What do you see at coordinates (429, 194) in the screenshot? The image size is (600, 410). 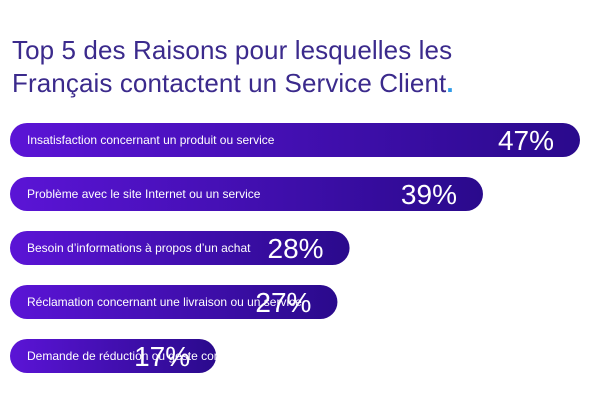 I see `bar-value-2: 39%` at bounding box center [429, 194].